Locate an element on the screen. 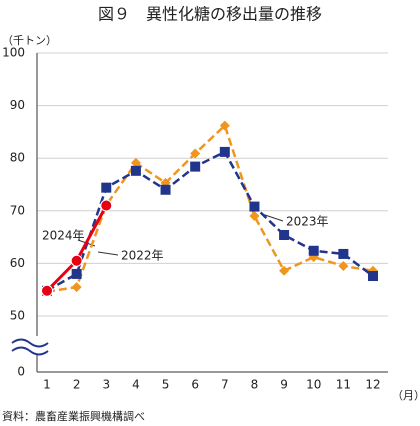 Image resolution: width=420 pixels, height=426 pixels. y-tick-label: 70 is located at coordinates (17, 210).